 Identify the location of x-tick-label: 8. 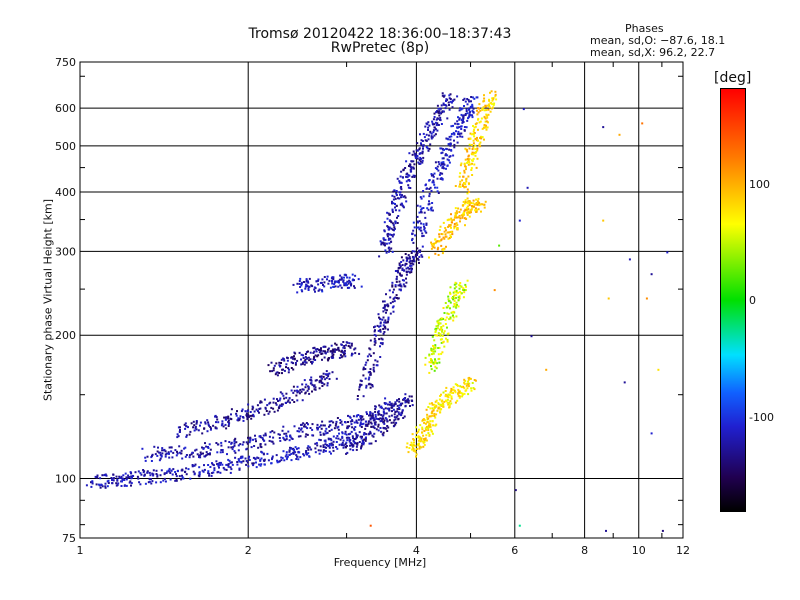
(584, 550).